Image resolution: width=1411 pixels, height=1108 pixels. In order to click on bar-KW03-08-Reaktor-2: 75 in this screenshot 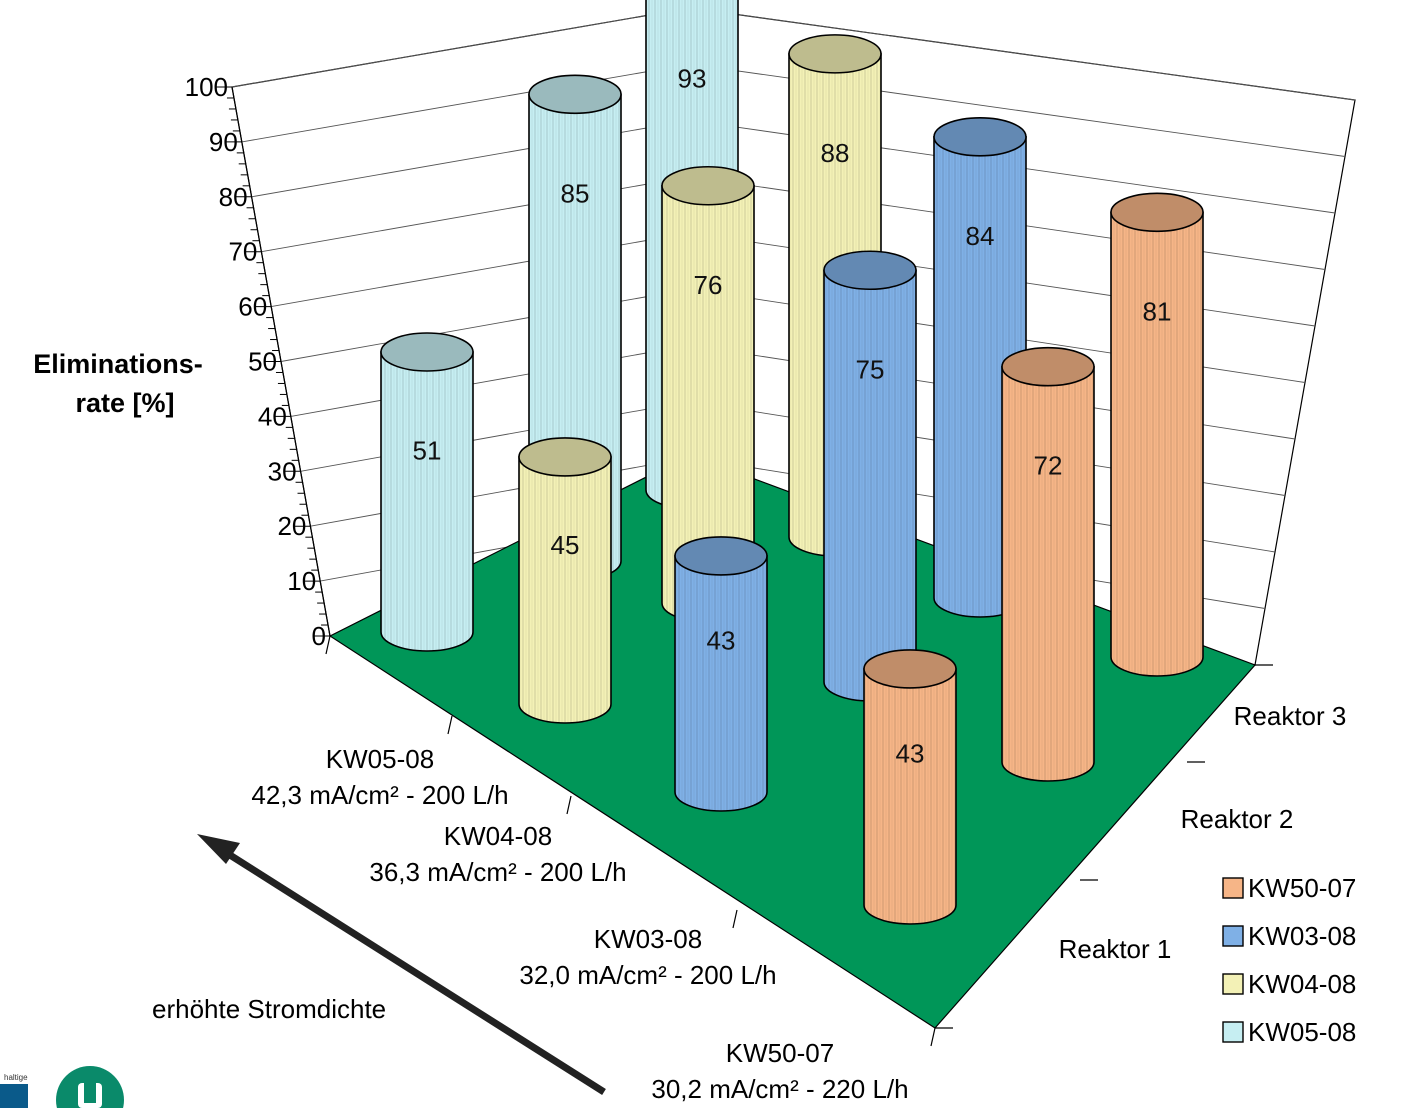, I will do `click(870, 476)`.